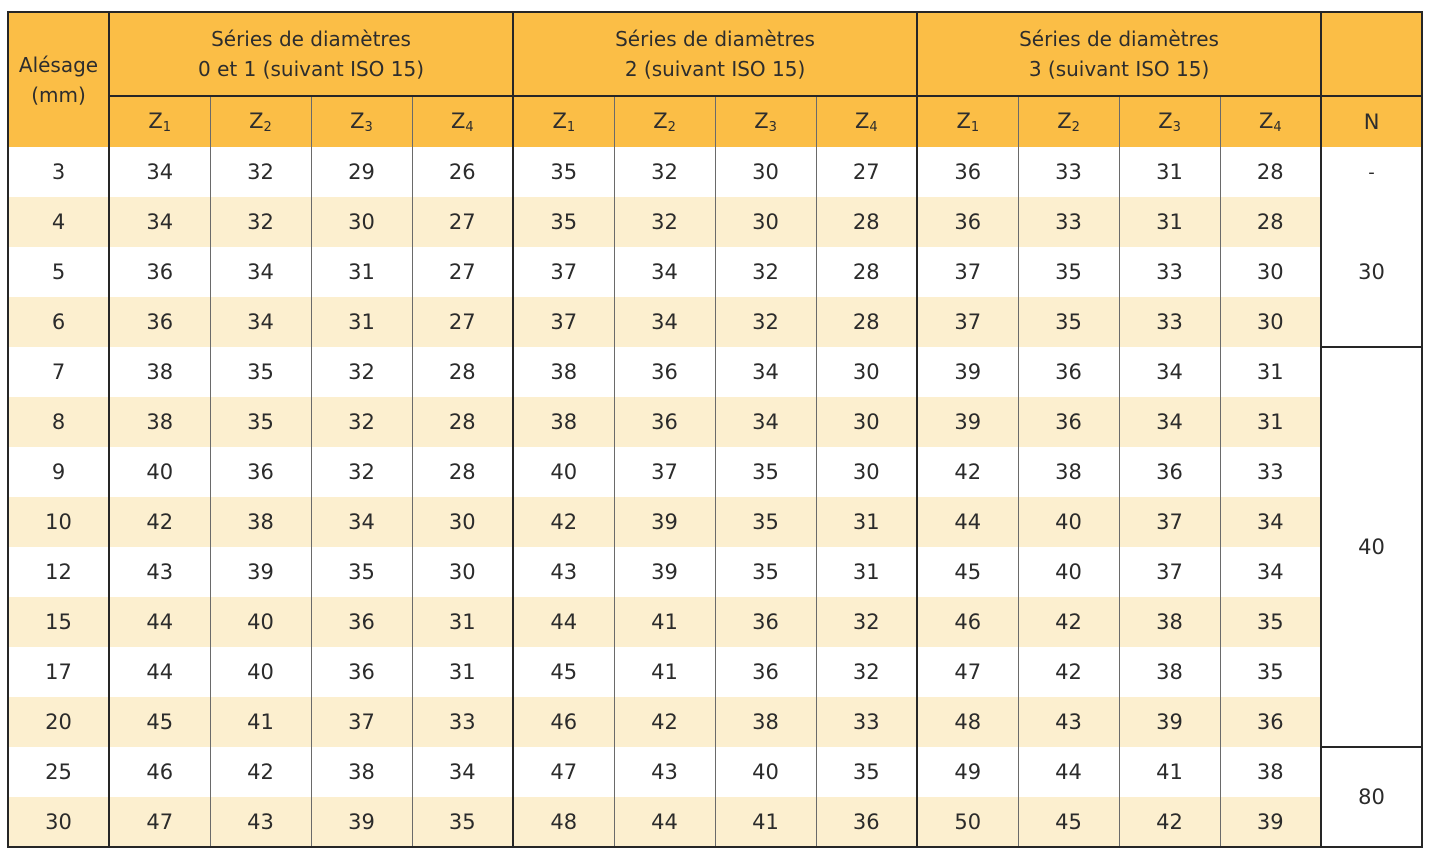  I want to click on z-header-row: Z1 Z2 Z3 Z4 Z1 Z2 Z3 Z4 Z1 Z2 Z3 Z4 N, so click(716, 121).